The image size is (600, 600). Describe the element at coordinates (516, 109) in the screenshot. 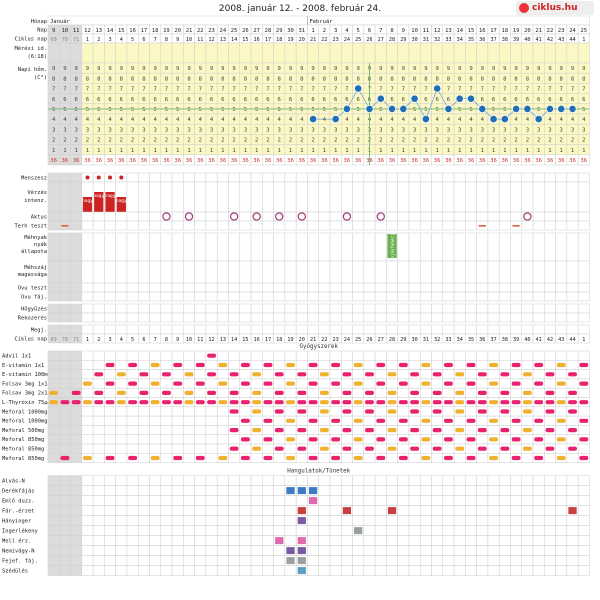

I see `temperature-dot` at that location.